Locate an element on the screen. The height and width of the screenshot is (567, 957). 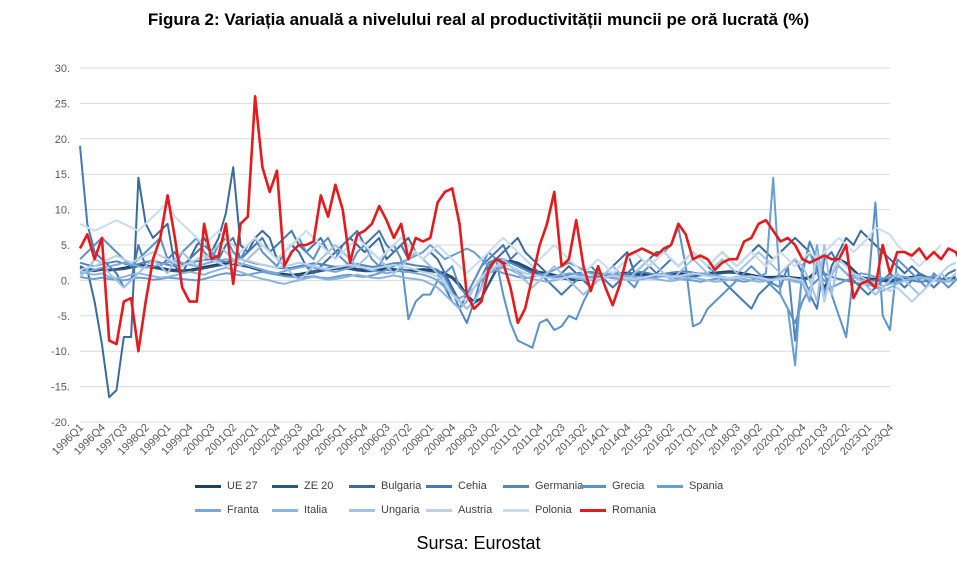
legend-item: Austria is located at coordinates (459, 510).